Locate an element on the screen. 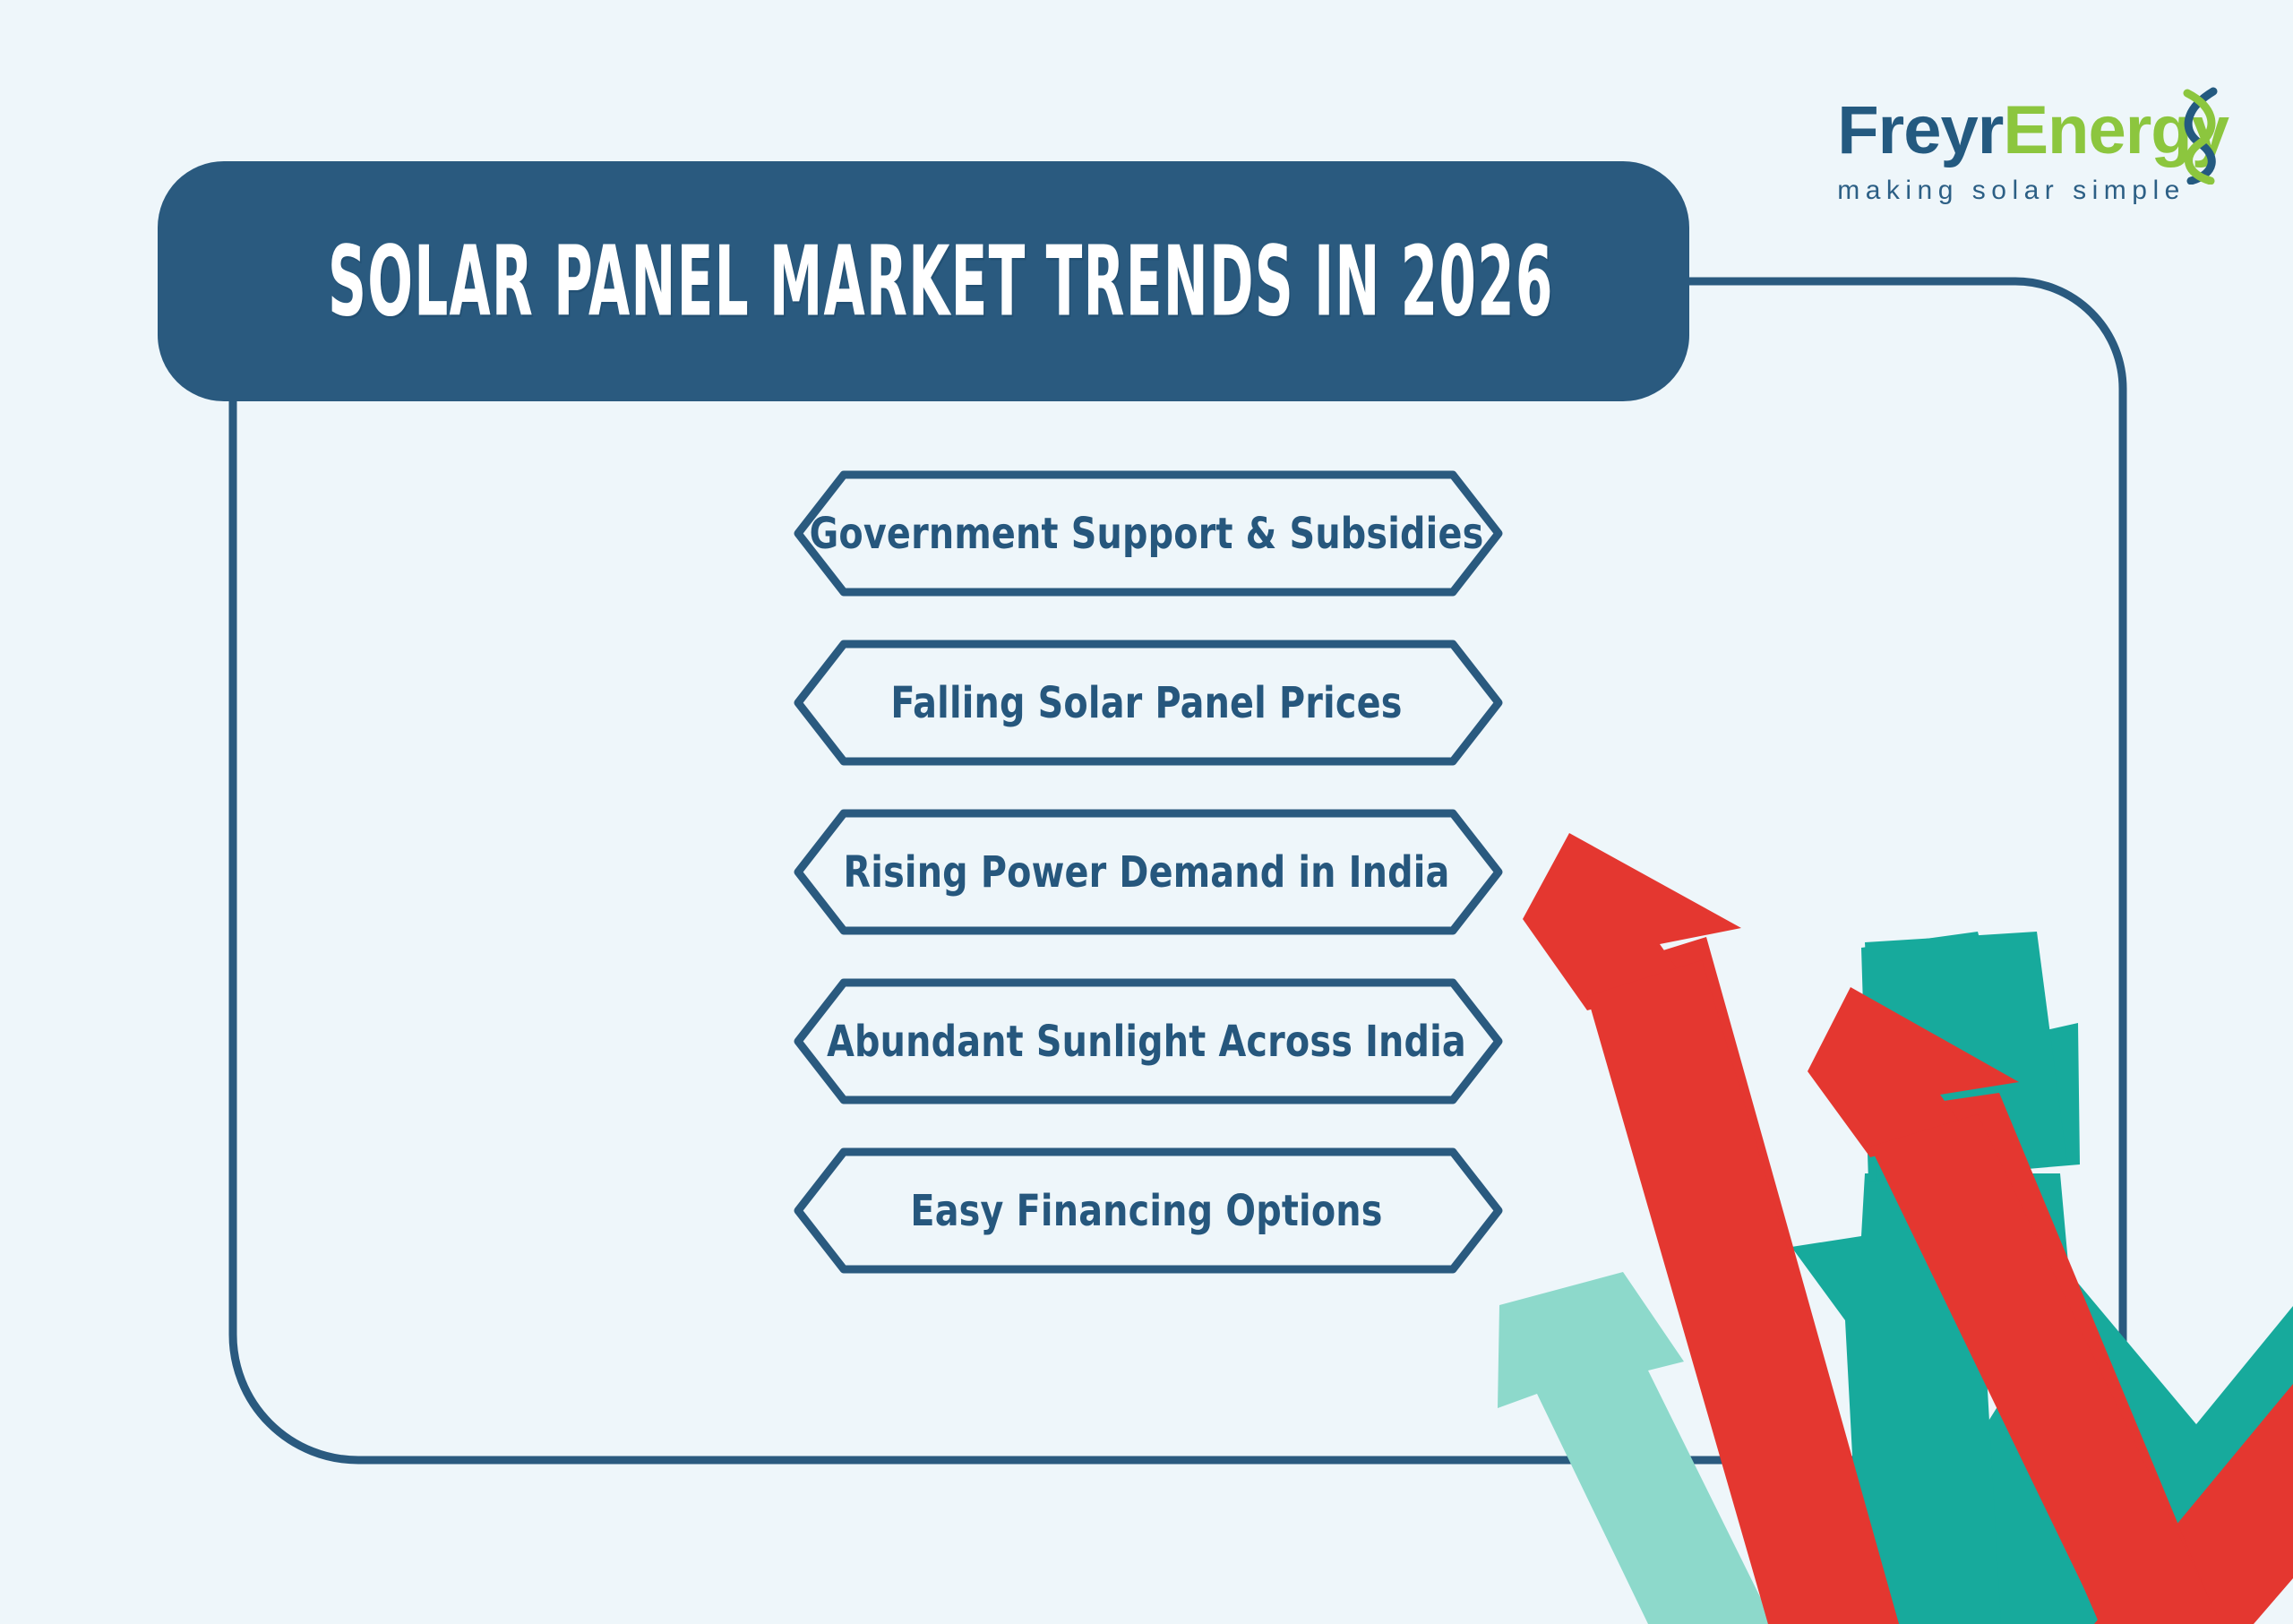 The height and width of the screenshot is (1624, 2293). list-item-label: Easy Financing Options is located at coordinates (1146, 1211).